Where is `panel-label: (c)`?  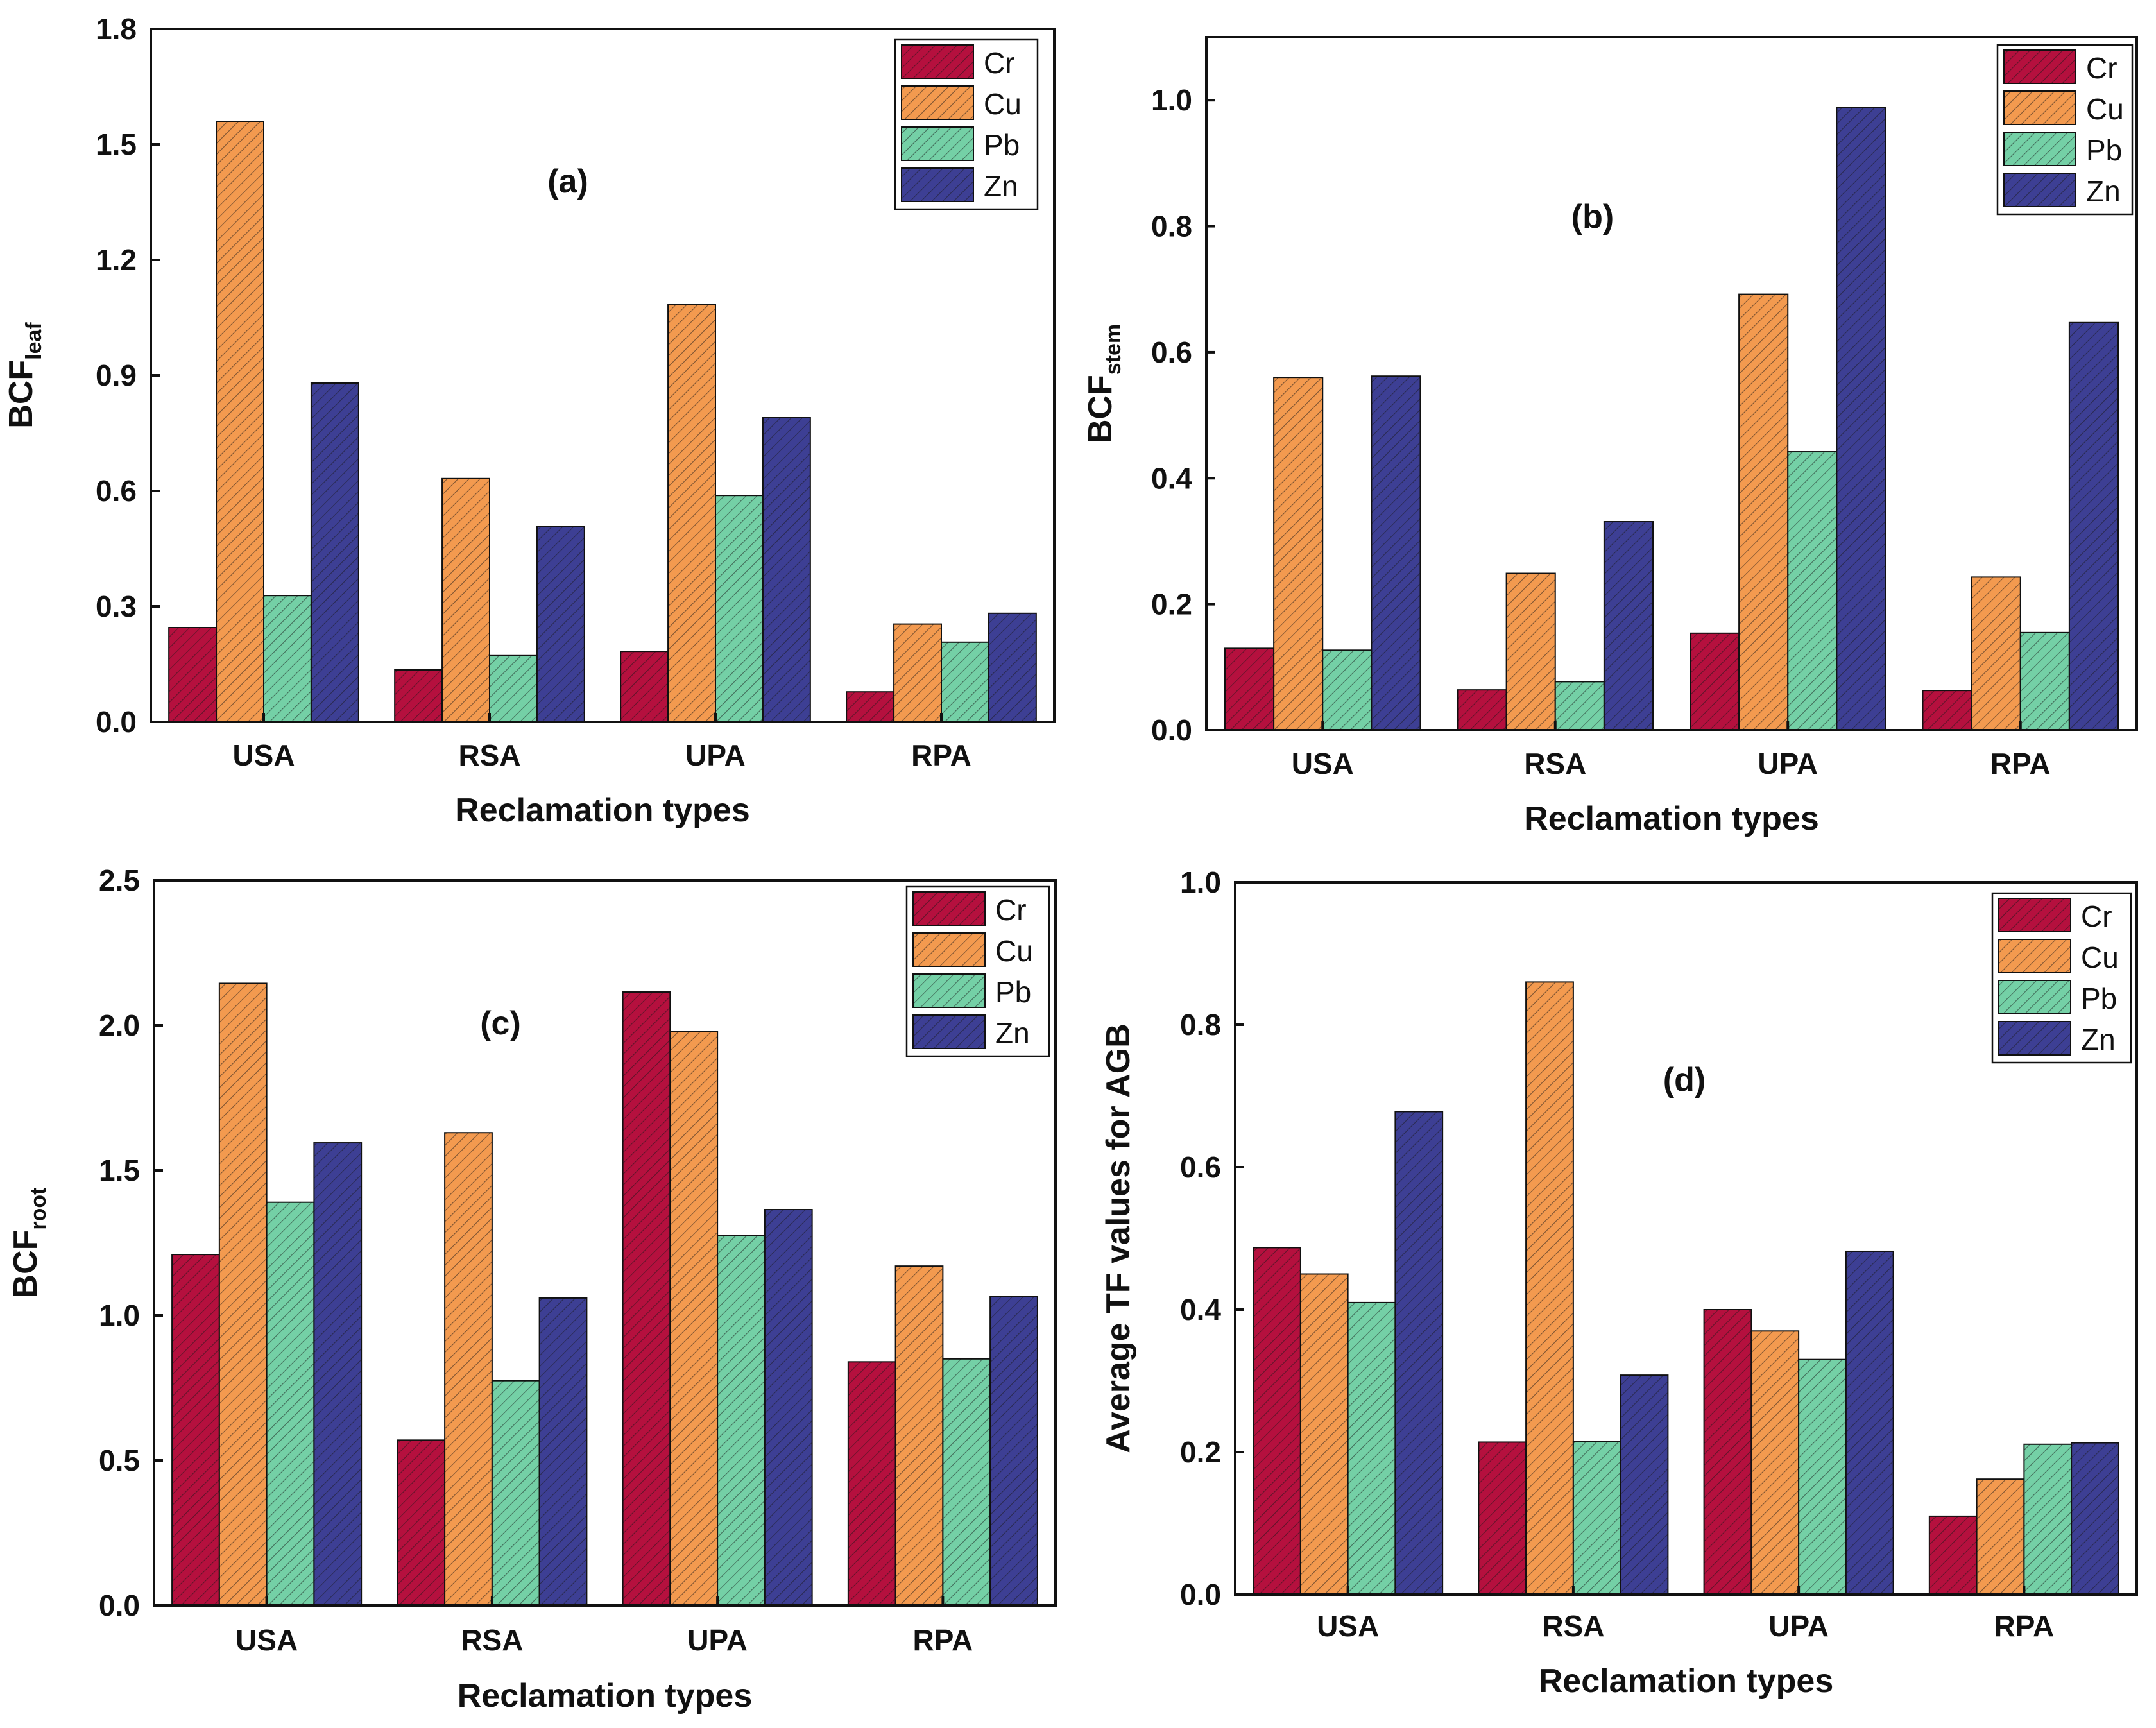
panel-label: (c) is located at coordinates (501, 1024).